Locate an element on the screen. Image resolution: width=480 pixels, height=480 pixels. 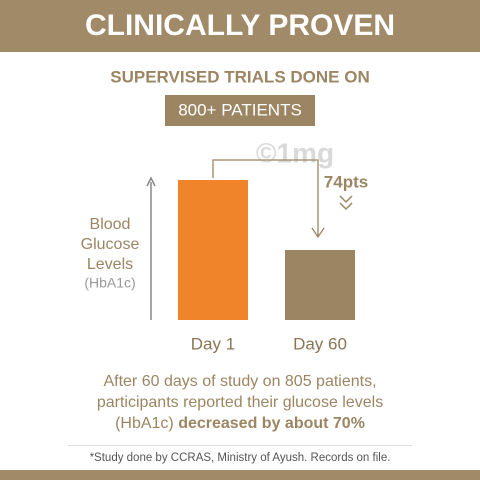
title: CLINICALLY PROVEN is located at coordinates (240, 25).